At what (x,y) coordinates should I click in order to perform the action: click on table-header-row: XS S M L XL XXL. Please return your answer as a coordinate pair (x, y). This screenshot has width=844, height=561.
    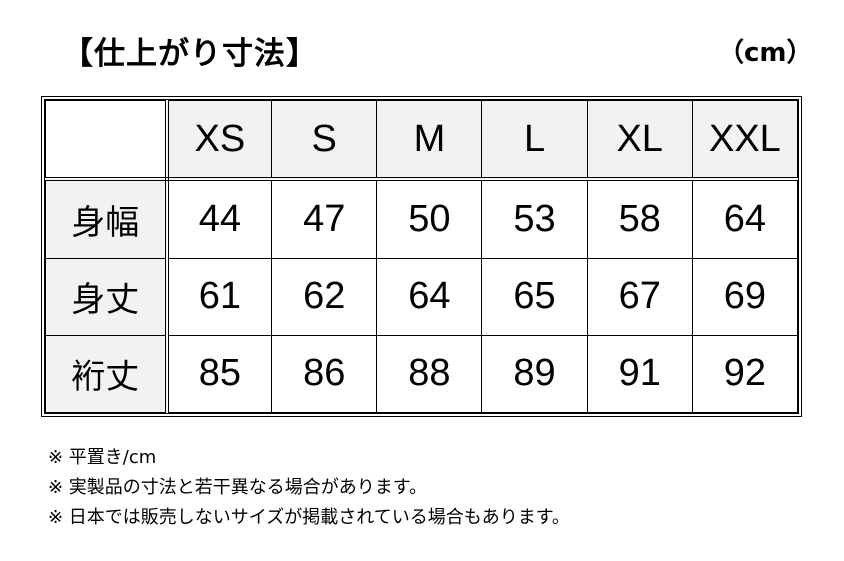
    Looking at the image, I should click on (422, 140).